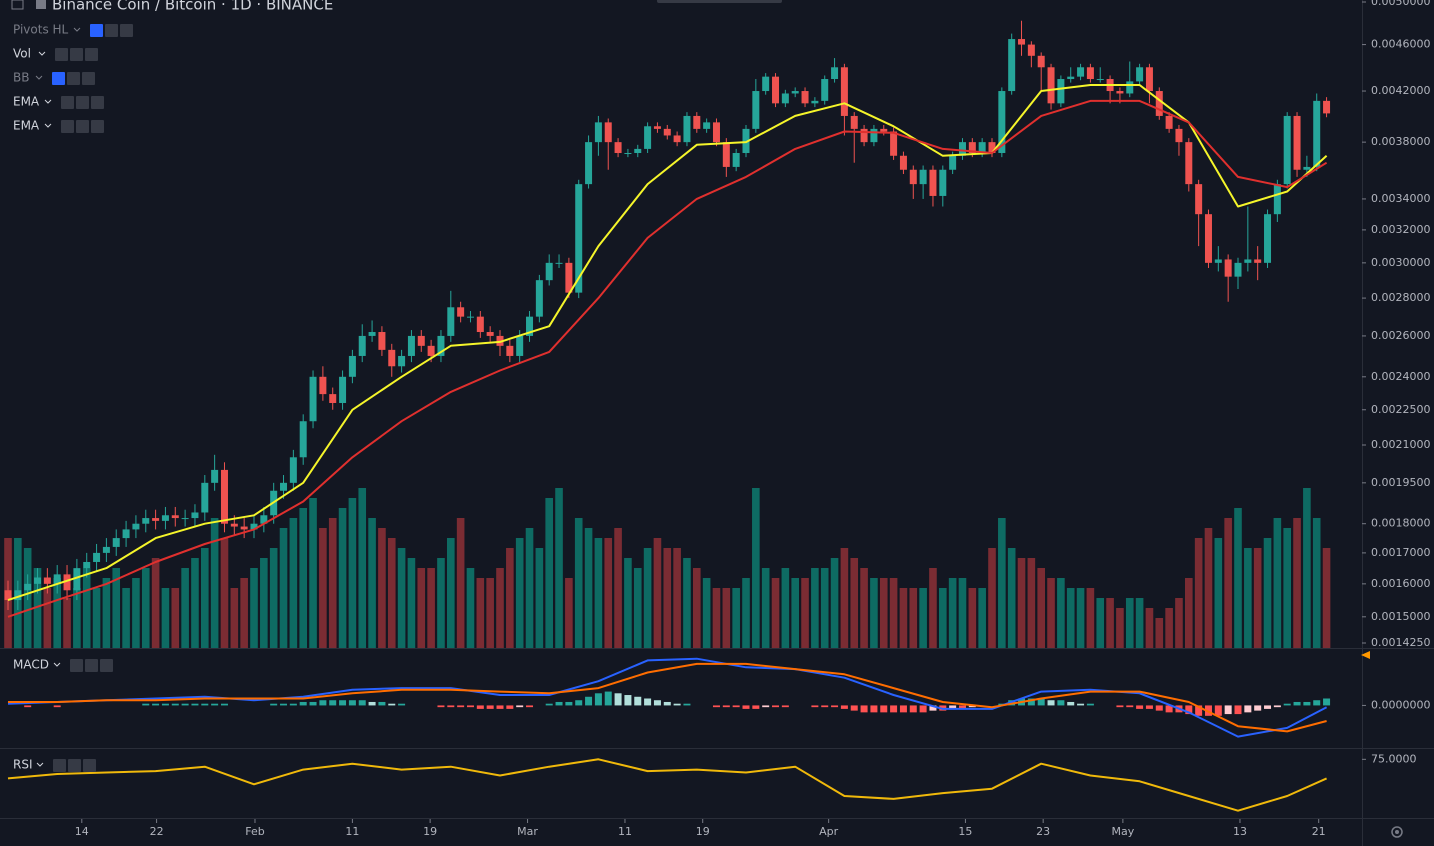 The width and height of the screenshot is (1434, 846). What do you see at coordinates (1401, 523) in the screenshot?
I see `y-tick-label: 0.0018000` at bounding box center [1401, 523].